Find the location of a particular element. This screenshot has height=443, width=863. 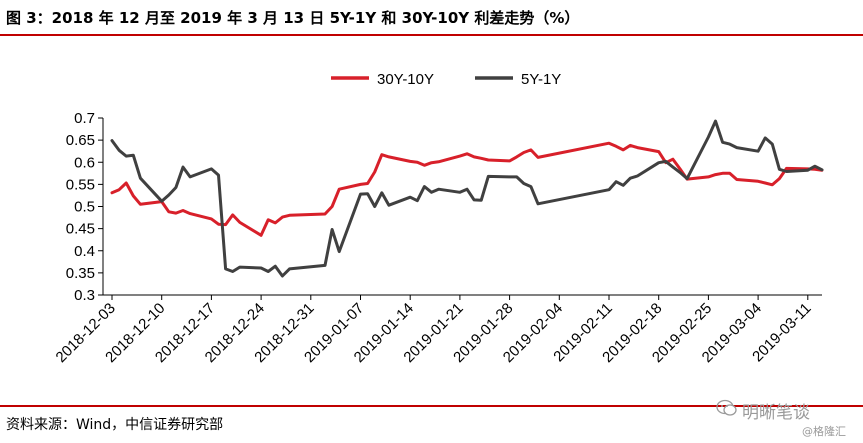

y-tick-label: 0.3 is located at coordinates (84, 295).